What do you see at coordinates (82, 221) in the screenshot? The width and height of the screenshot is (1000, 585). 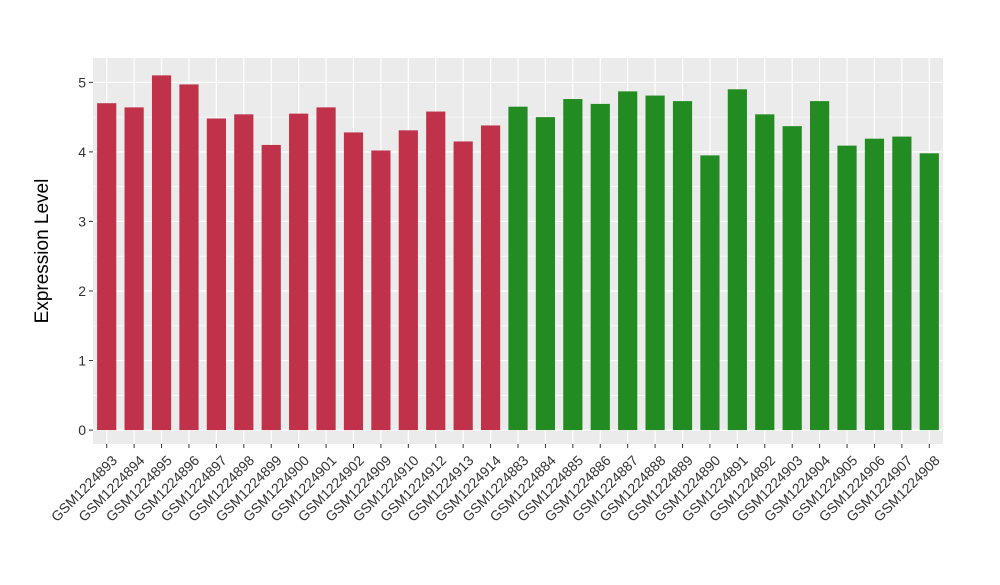 I see `y-tick-label: 3` at bounding box center [82, 221].